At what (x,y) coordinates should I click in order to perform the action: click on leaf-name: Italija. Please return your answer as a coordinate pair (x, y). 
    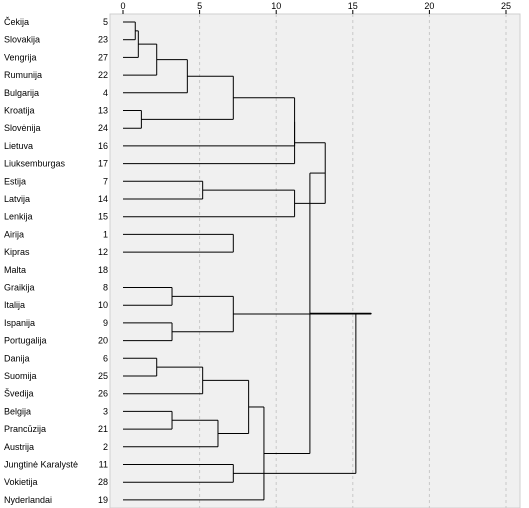
    Looking at the image, I should click on (14, 305).